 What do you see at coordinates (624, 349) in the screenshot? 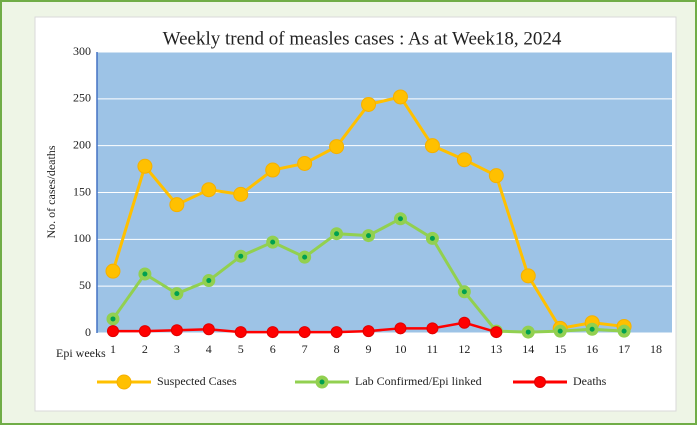
I see `x-tick-label: 17` at bounding box center [624, 349].